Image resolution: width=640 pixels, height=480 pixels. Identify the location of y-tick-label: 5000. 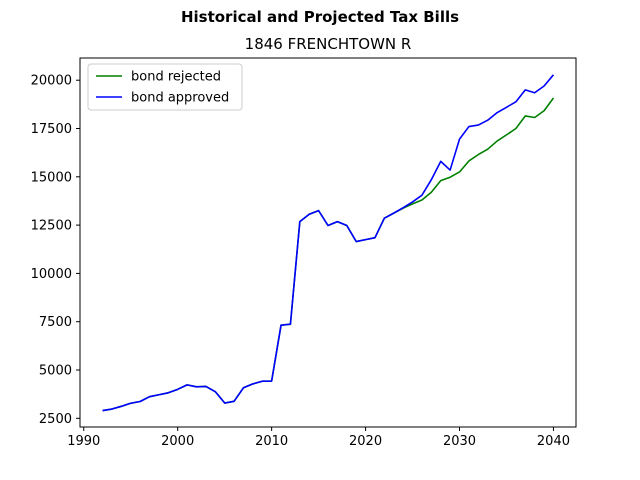
(55, 371).